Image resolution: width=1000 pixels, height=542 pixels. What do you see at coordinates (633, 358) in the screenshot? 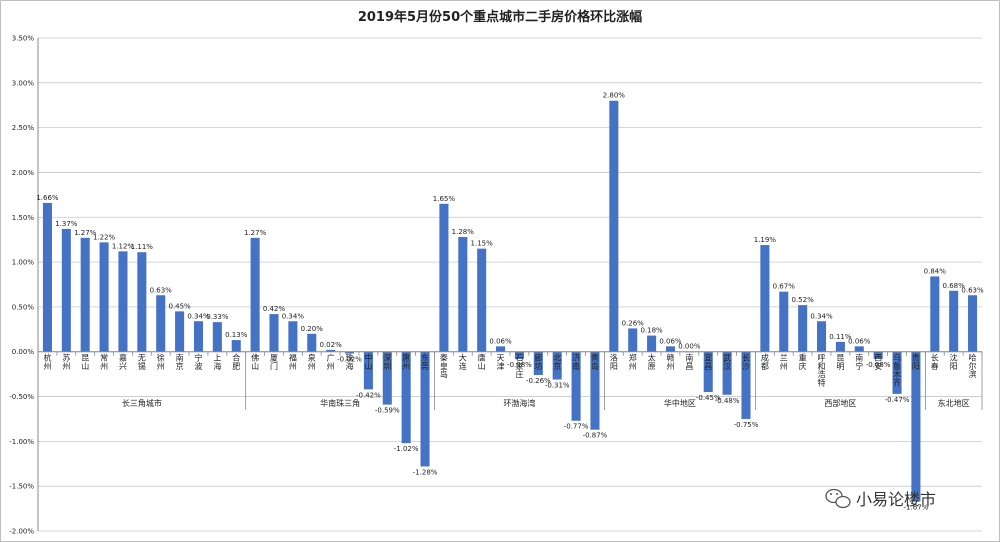
I see `city-label-char: 郑` at bounding box center [633, 358].